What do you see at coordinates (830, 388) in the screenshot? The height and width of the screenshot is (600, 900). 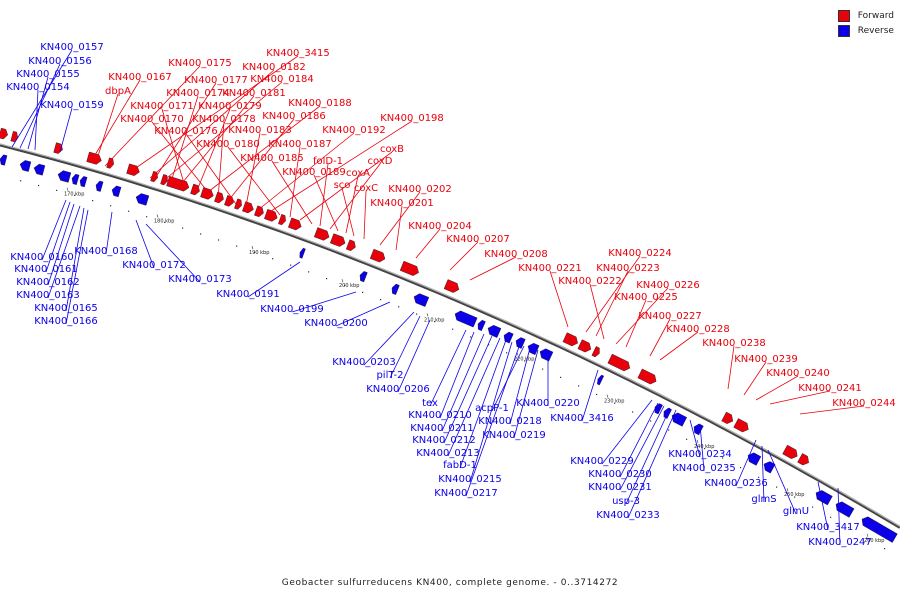 I see `forward-label-50: KN400_0241` at bounding box center [830, 388].